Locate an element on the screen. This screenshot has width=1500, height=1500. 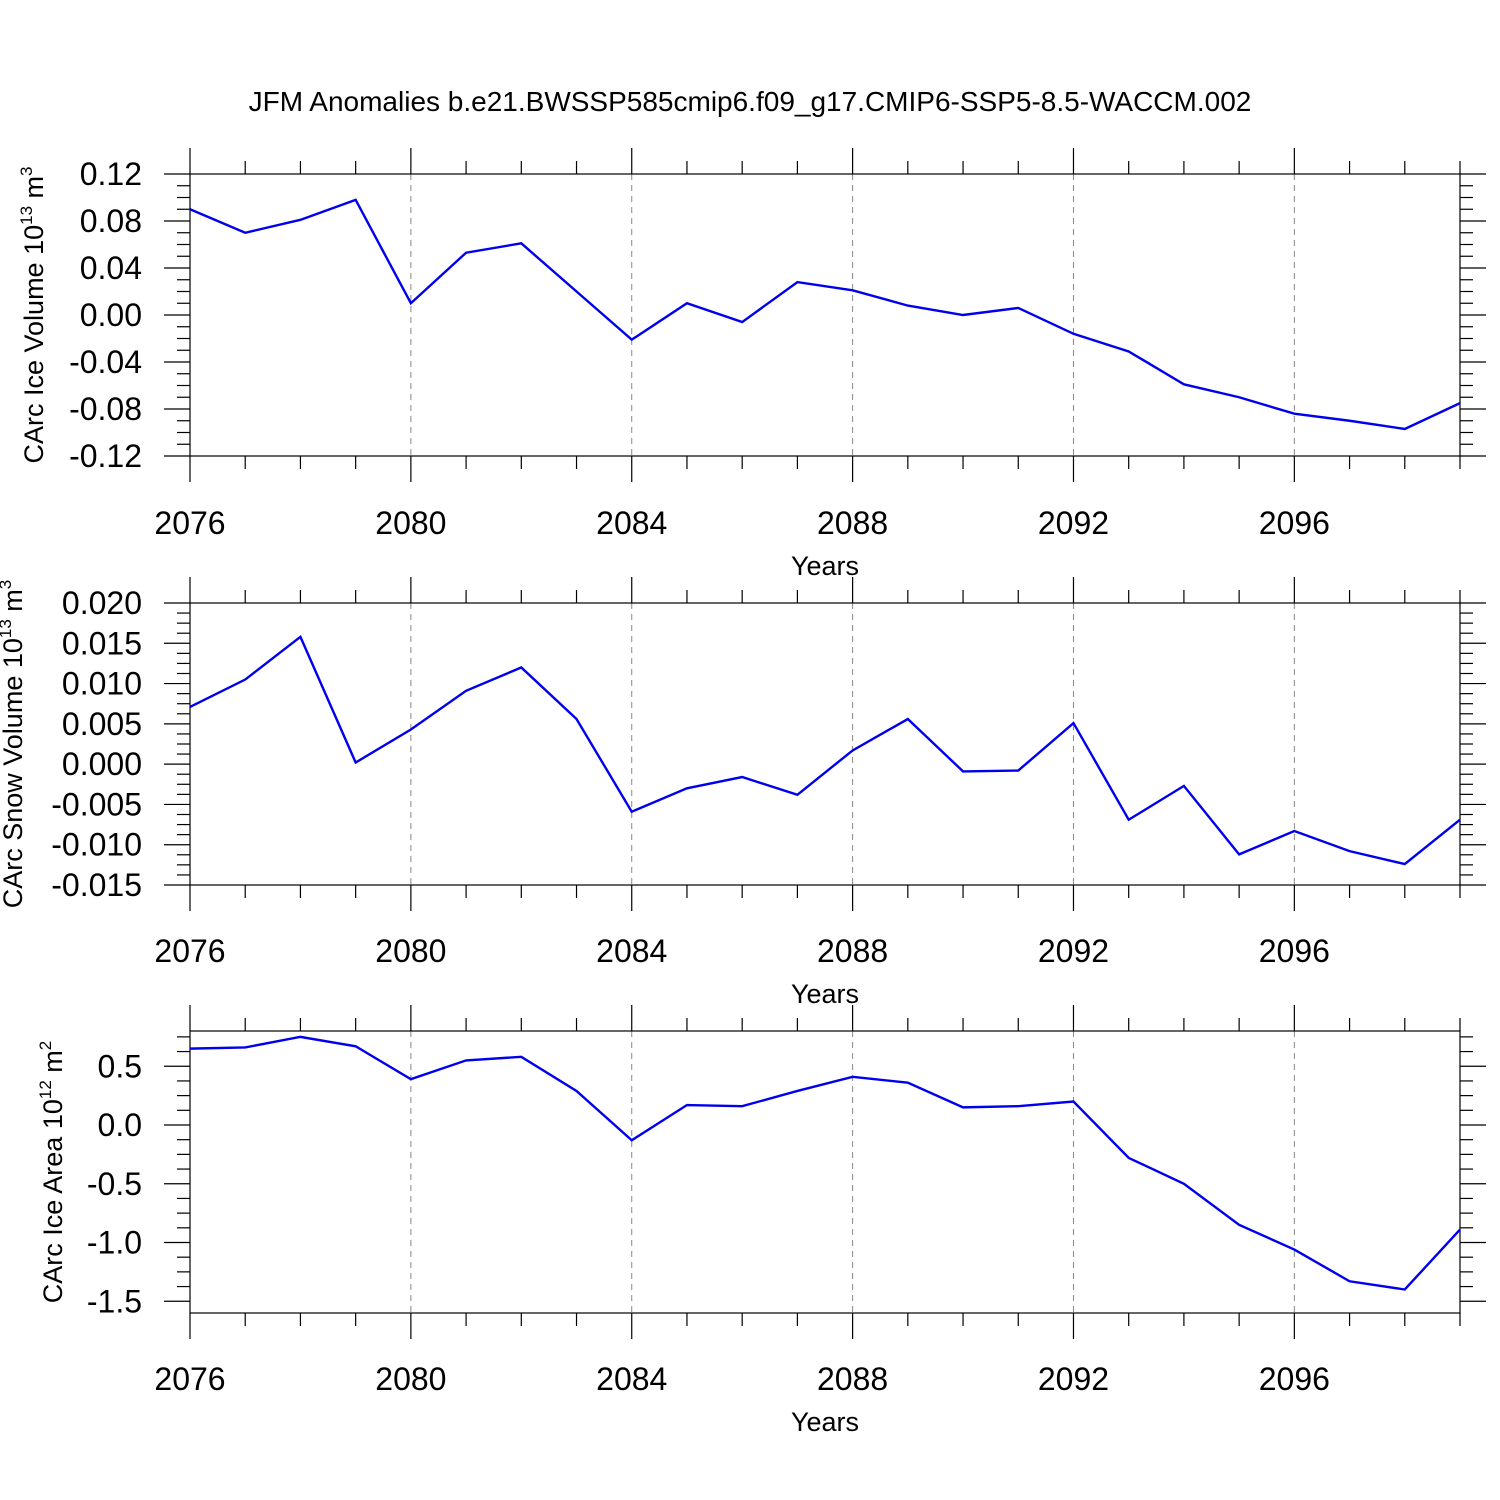
y-tick-label: 0.0 is located at coordinates (120, 1125).